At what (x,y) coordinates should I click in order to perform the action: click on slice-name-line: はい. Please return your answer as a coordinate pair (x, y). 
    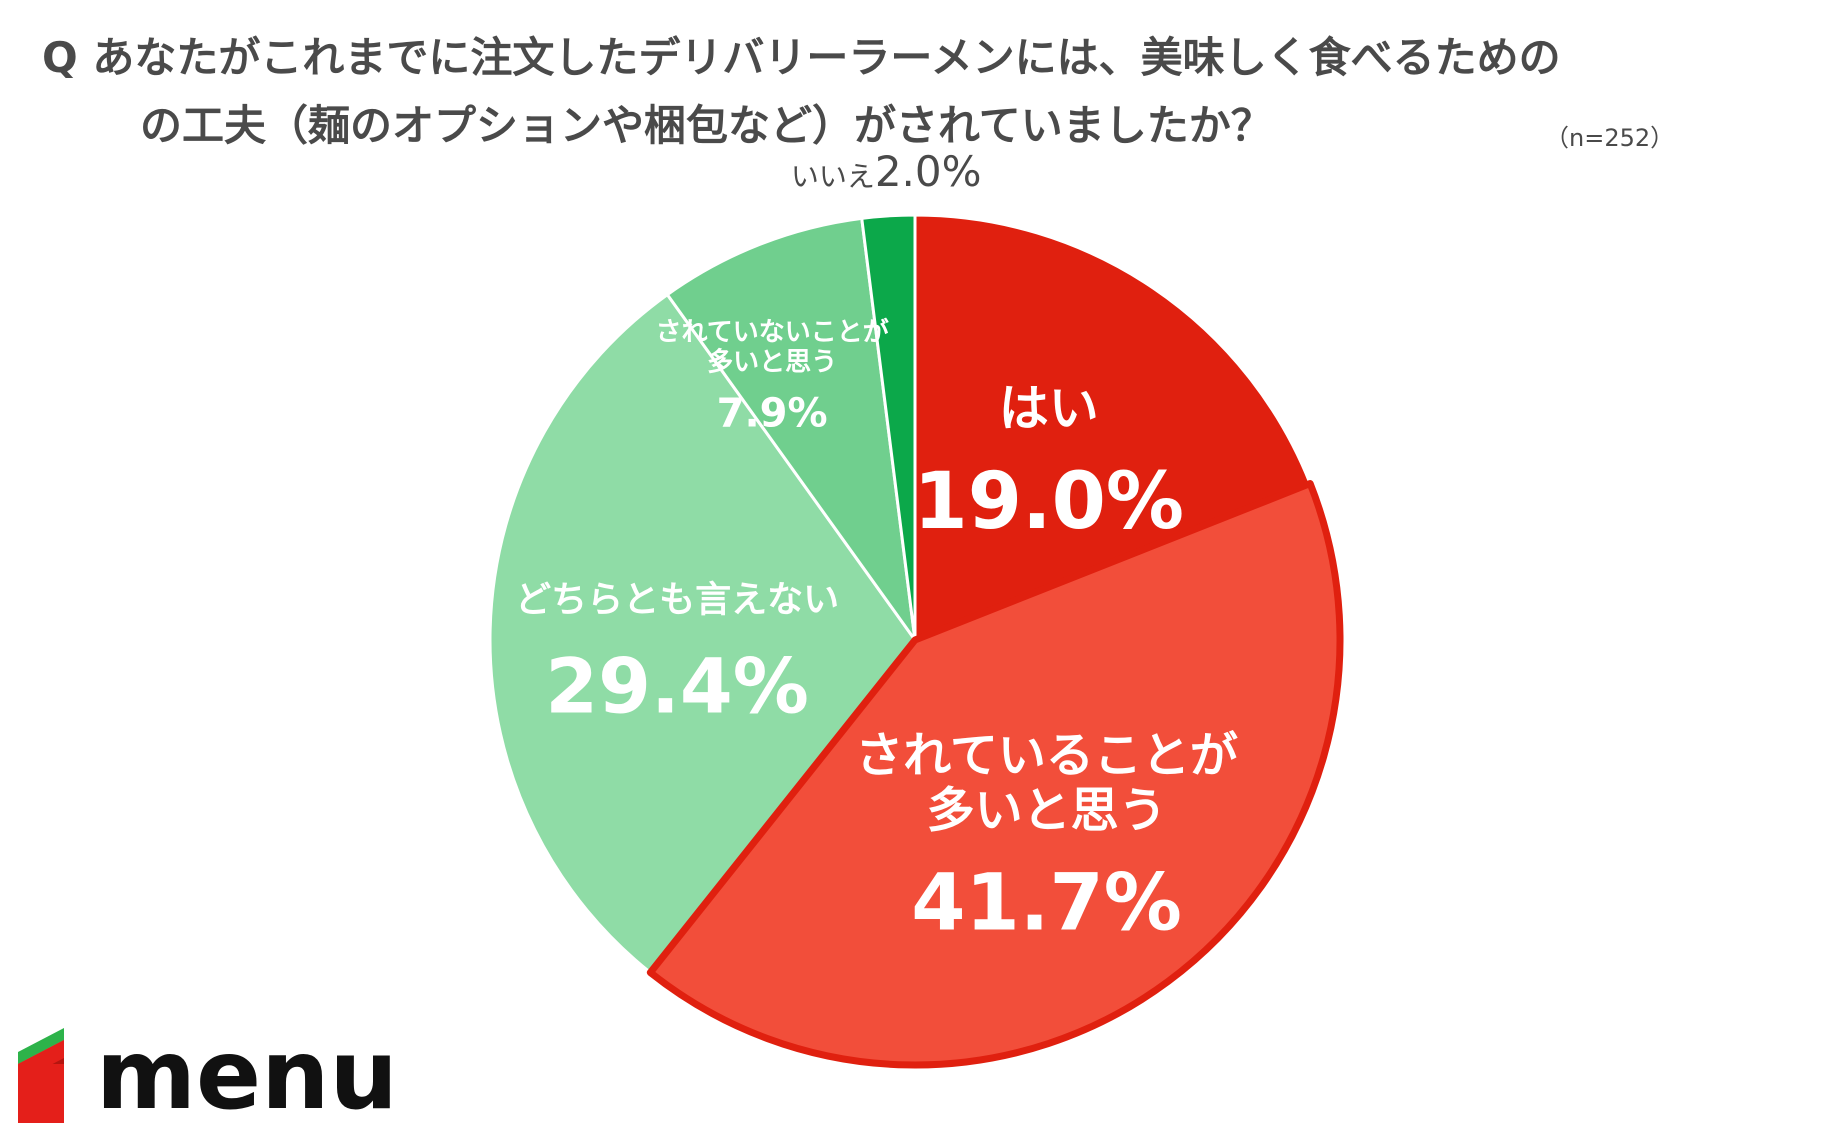
    Looking at the image, I should click on (1049, 408).